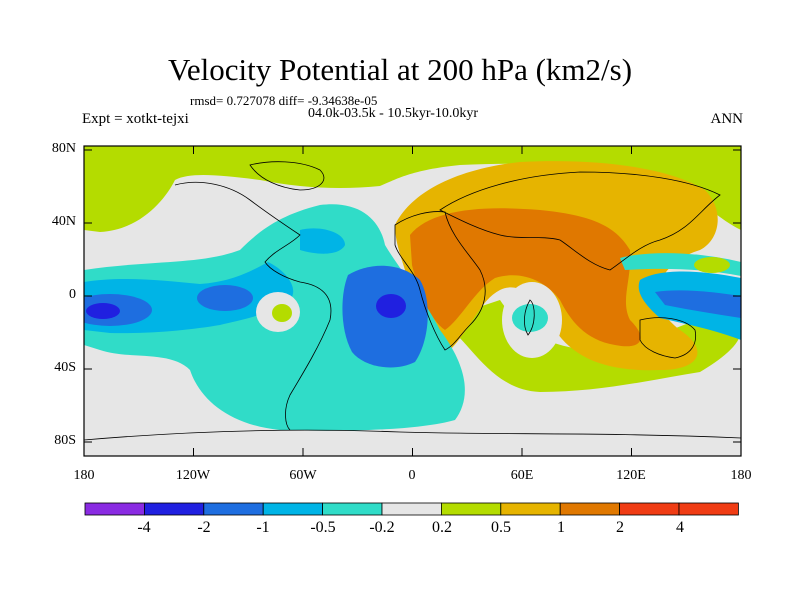  I want to click on colorbar-label: 0.5, so click(501, 527).